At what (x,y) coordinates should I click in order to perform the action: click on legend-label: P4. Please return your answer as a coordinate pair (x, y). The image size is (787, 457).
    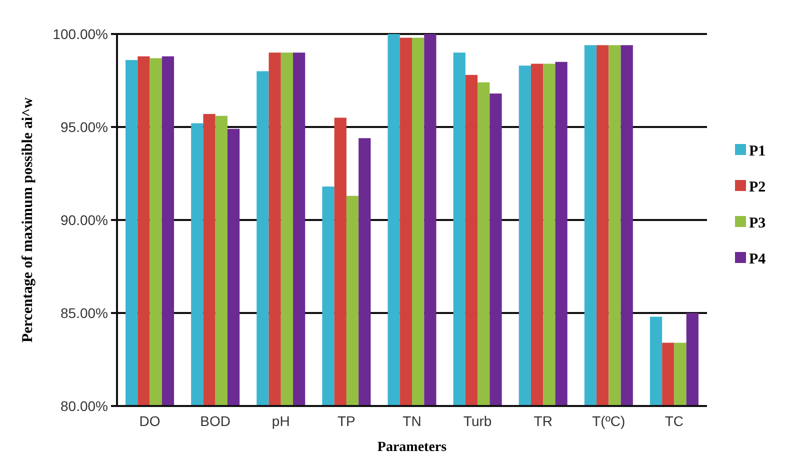
    Looking at the image, I should click on (757, 259).